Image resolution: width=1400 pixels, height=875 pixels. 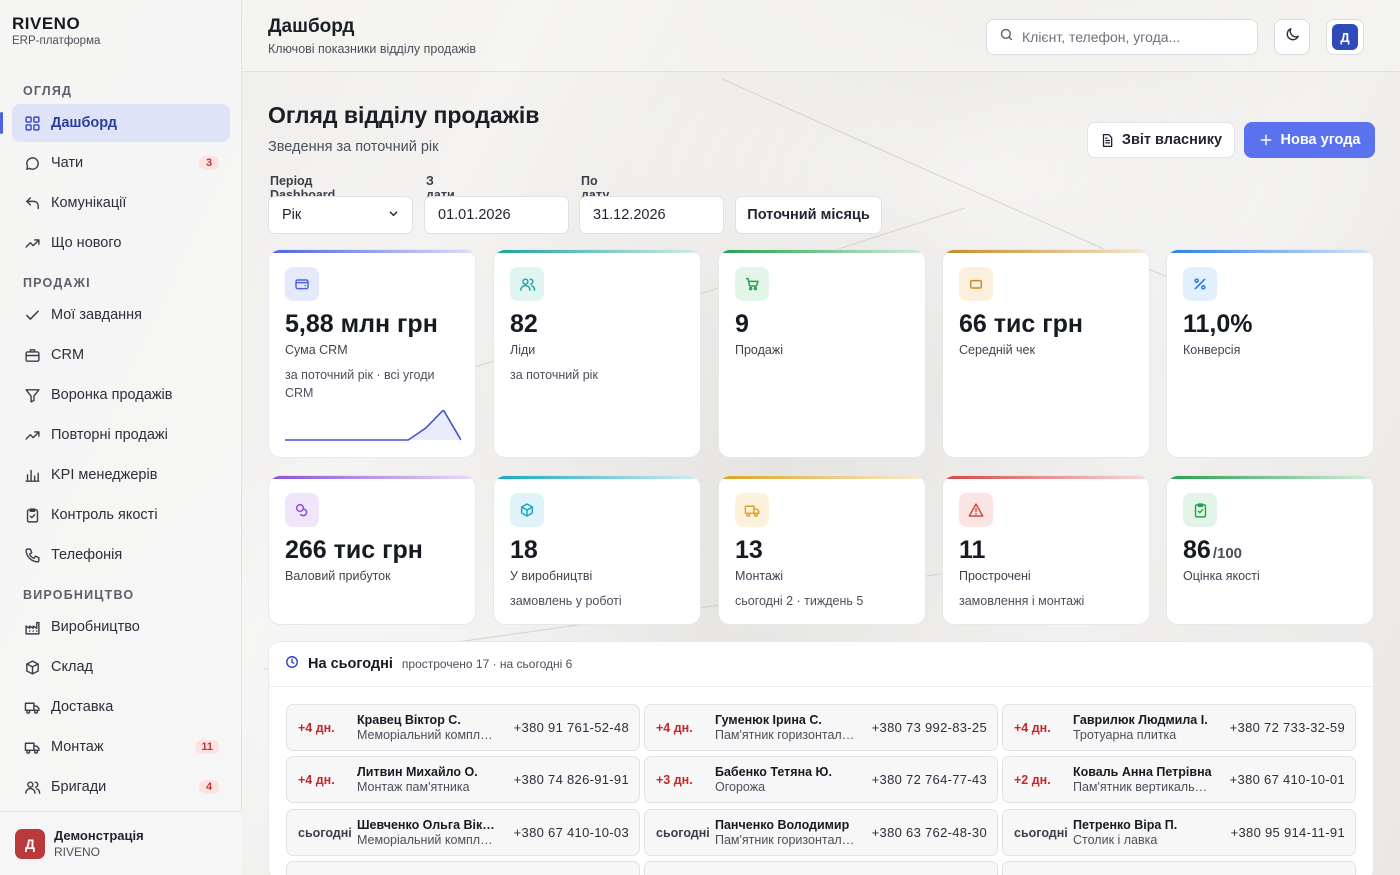 I want to click on chat-icon, so click(x=32, y=163).